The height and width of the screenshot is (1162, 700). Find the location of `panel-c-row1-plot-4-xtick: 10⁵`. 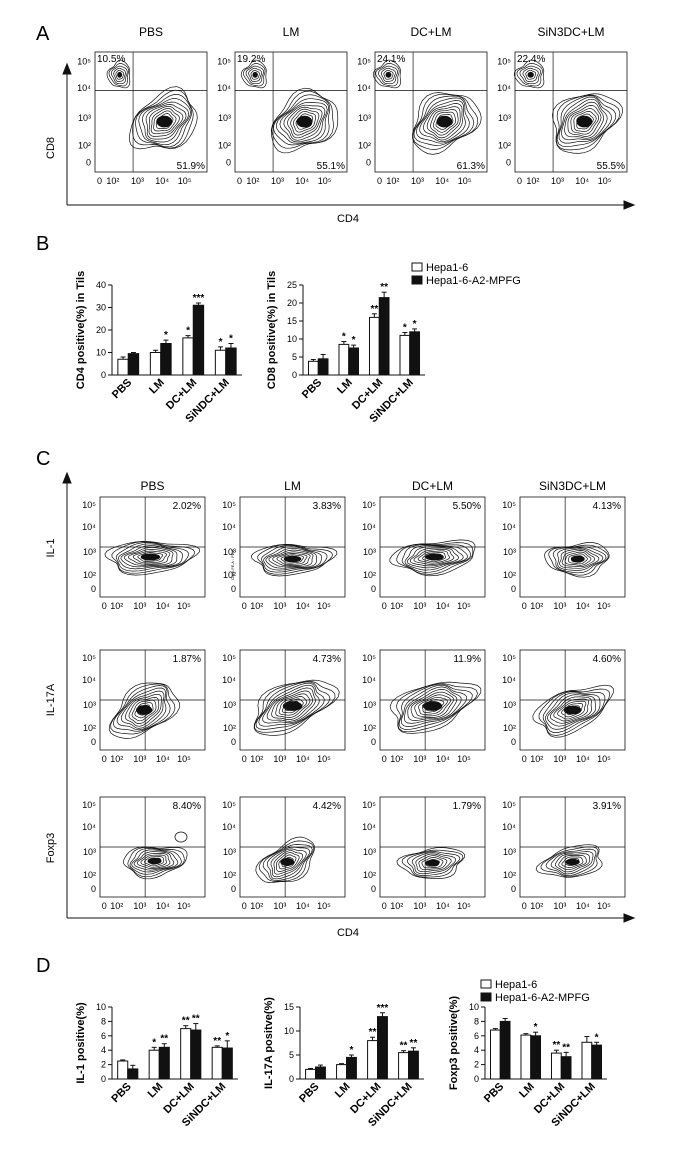

panel-c-row1-plot-4-xtick: 10⁵ is located at coordinates (604, 606).